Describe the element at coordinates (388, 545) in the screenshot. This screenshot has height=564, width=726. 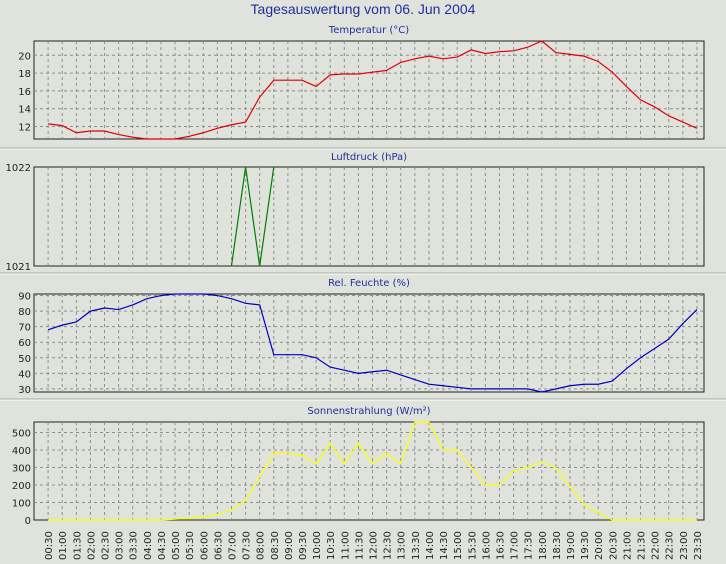
I see `x-tick-label: 12:30` at that location.